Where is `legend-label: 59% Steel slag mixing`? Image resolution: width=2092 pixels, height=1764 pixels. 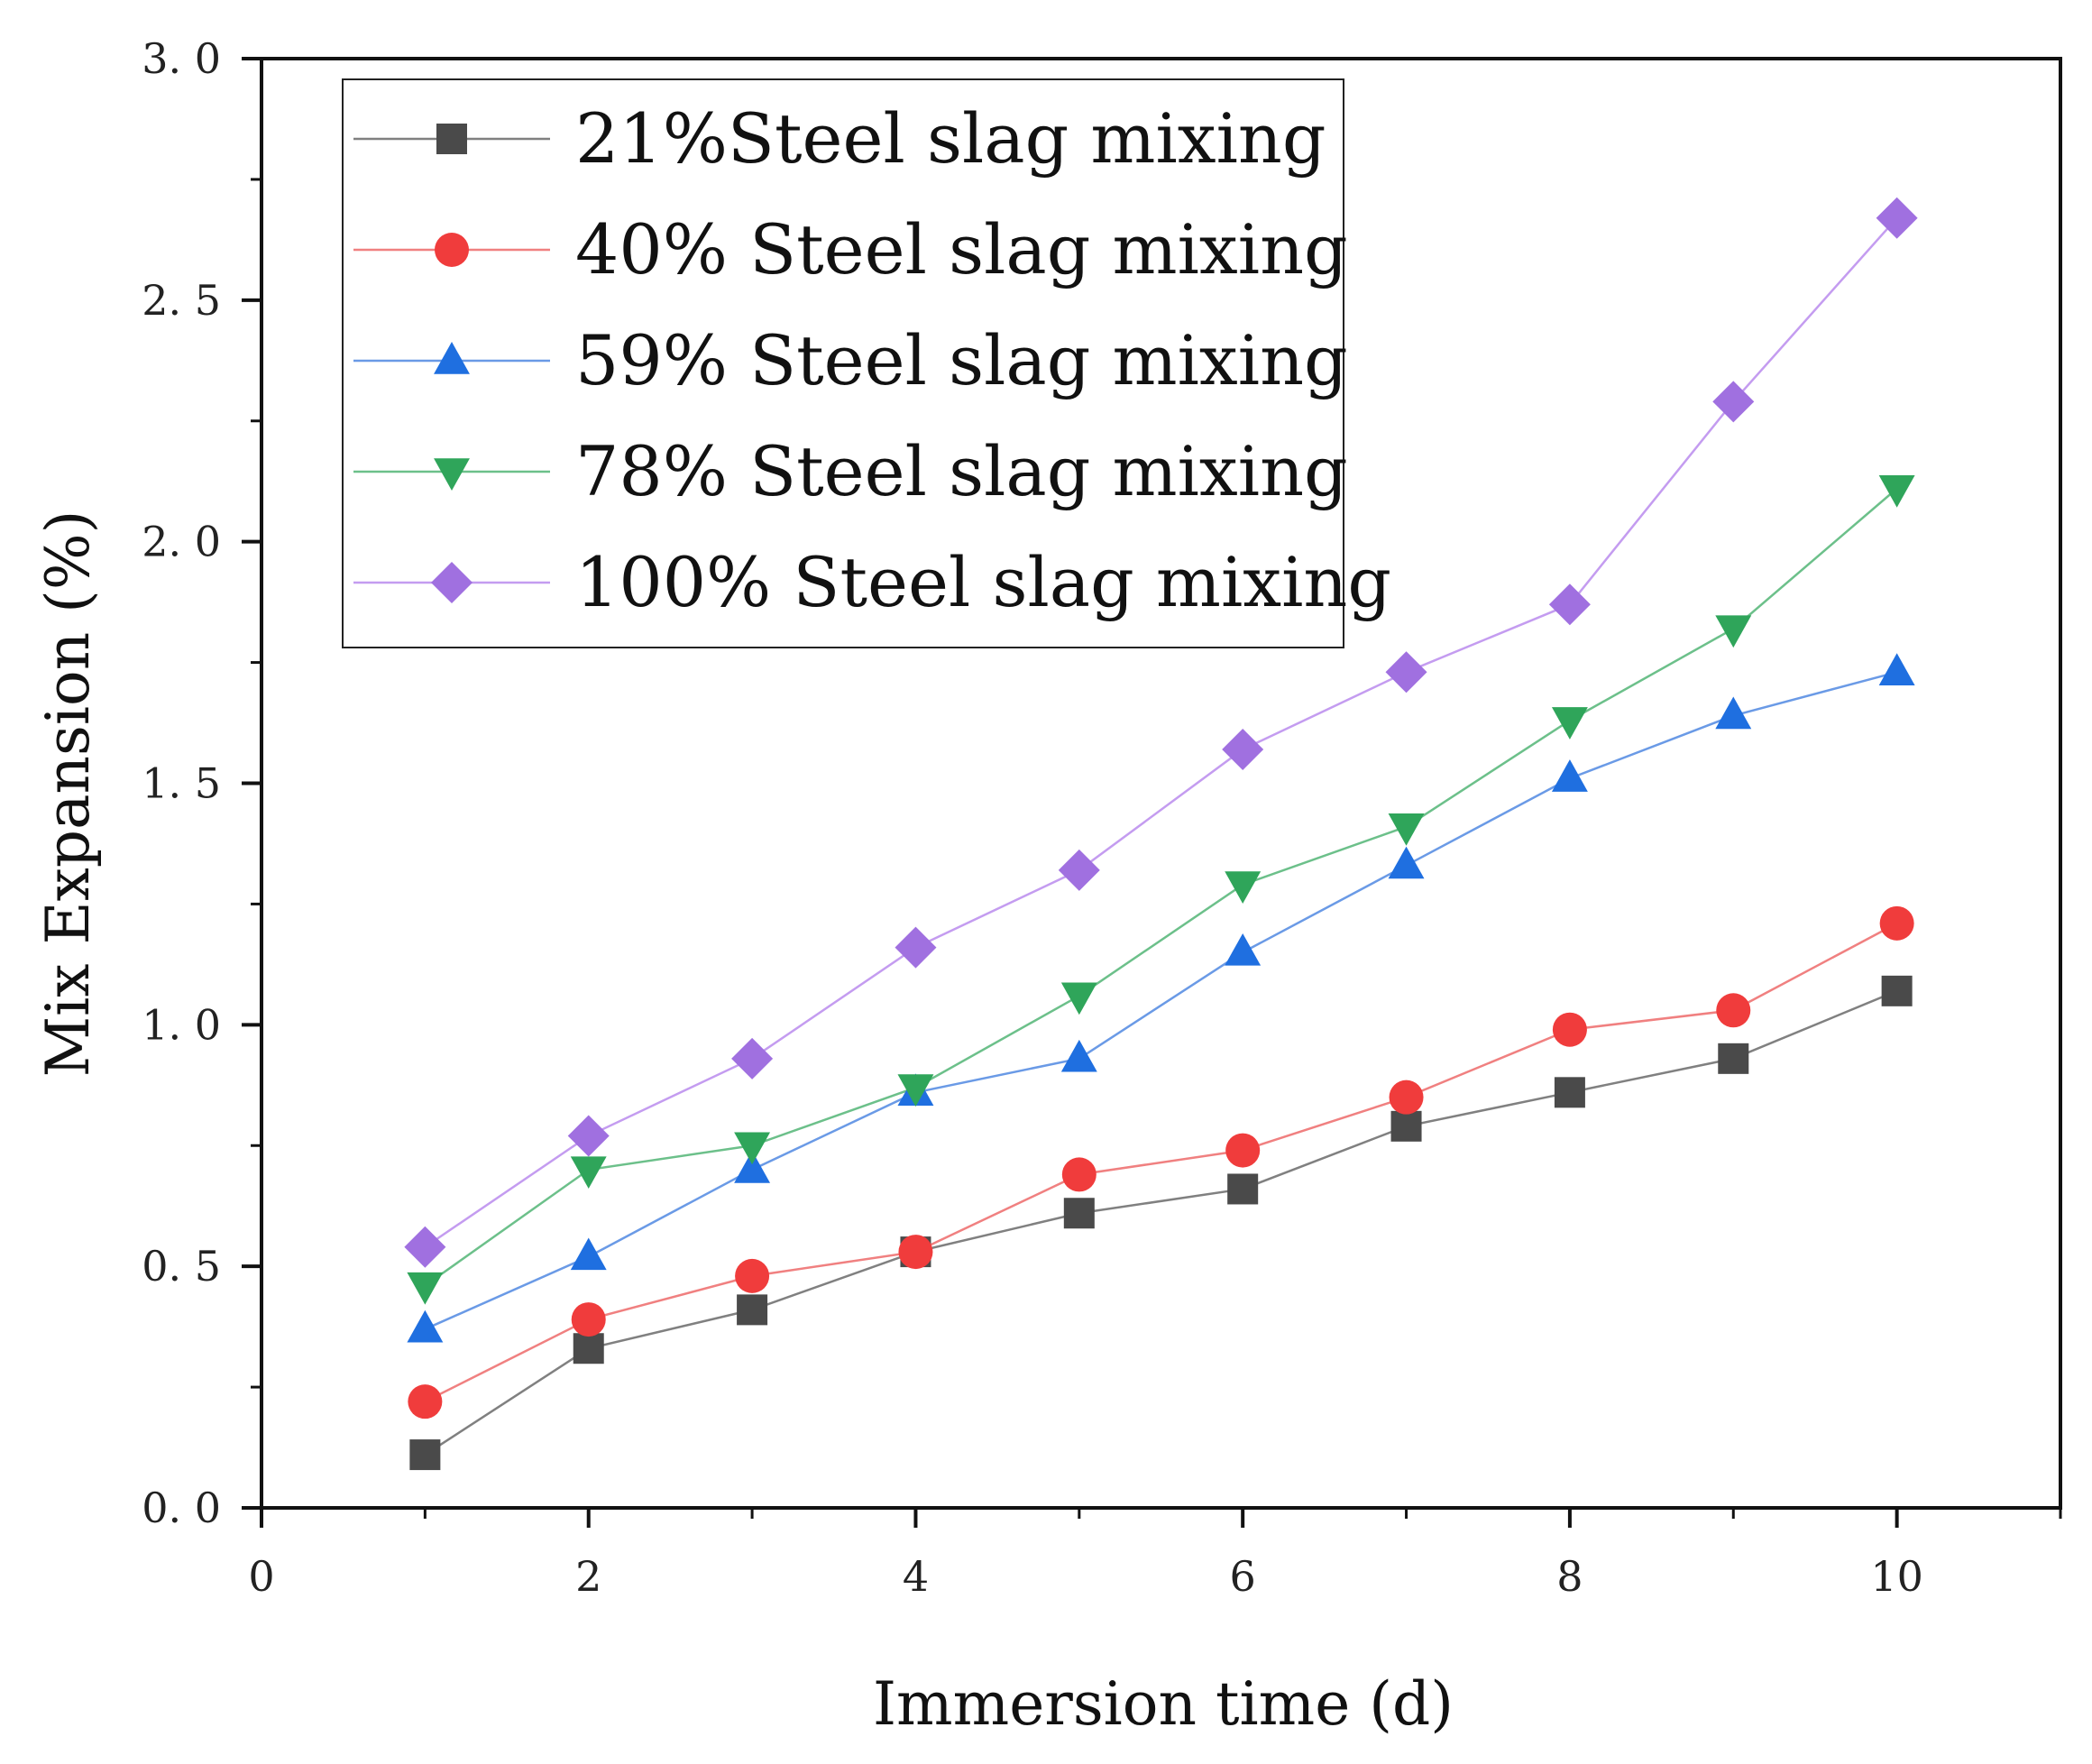 legend-label: 59% Steel slag mixing is located at coordinates (961, 360).